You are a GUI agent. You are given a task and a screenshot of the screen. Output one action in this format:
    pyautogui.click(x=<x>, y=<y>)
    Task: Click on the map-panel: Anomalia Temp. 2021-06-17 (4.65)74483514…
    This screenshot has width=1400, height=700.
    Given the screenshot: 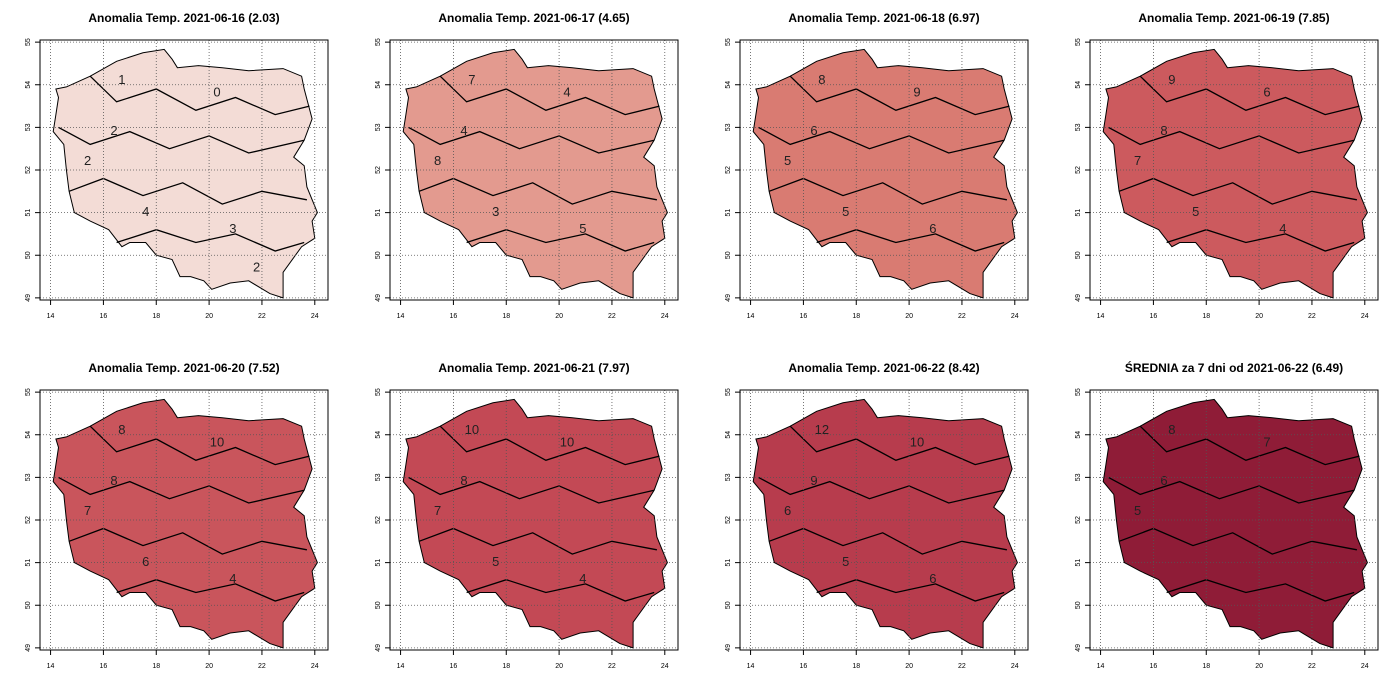 What is the action you would take?
    pyautogui.click(x=527, y=165)
    